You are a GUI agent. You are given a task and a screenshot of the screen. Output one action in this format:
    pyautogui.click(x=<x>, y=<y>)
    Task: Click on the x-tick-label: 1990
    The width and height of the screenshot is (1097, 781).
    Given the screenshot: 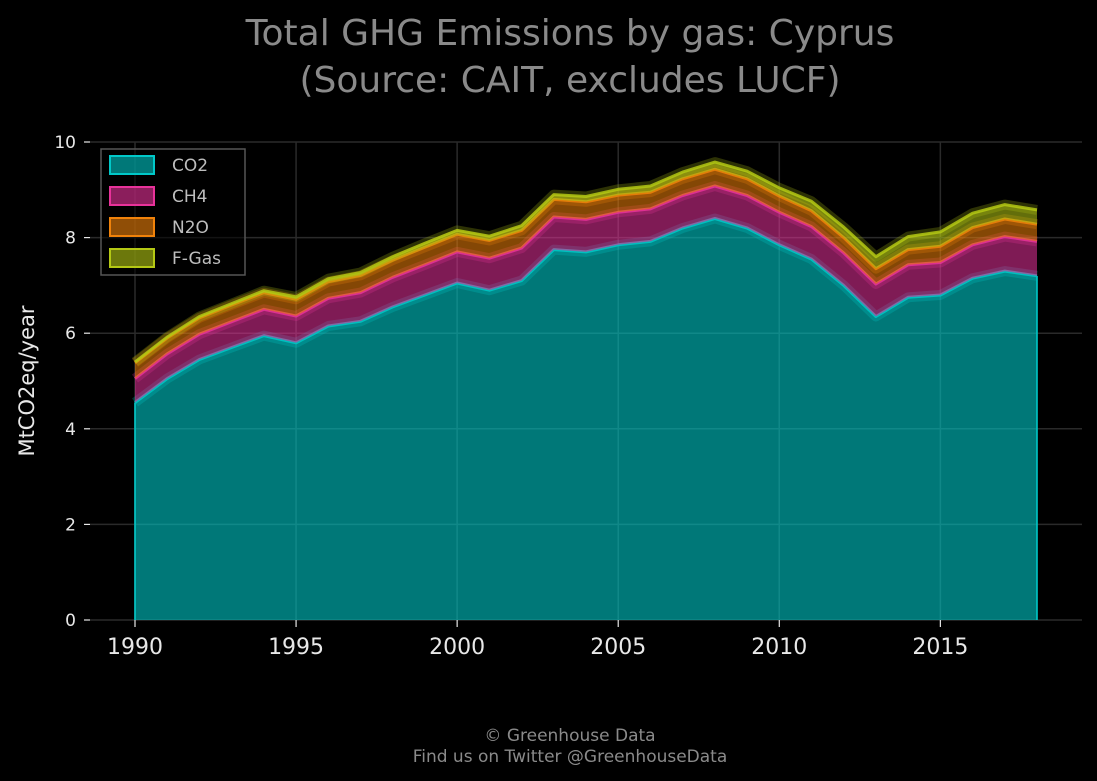 What is the action you would take?
    pyautogui.click(x=135, y=647)
    